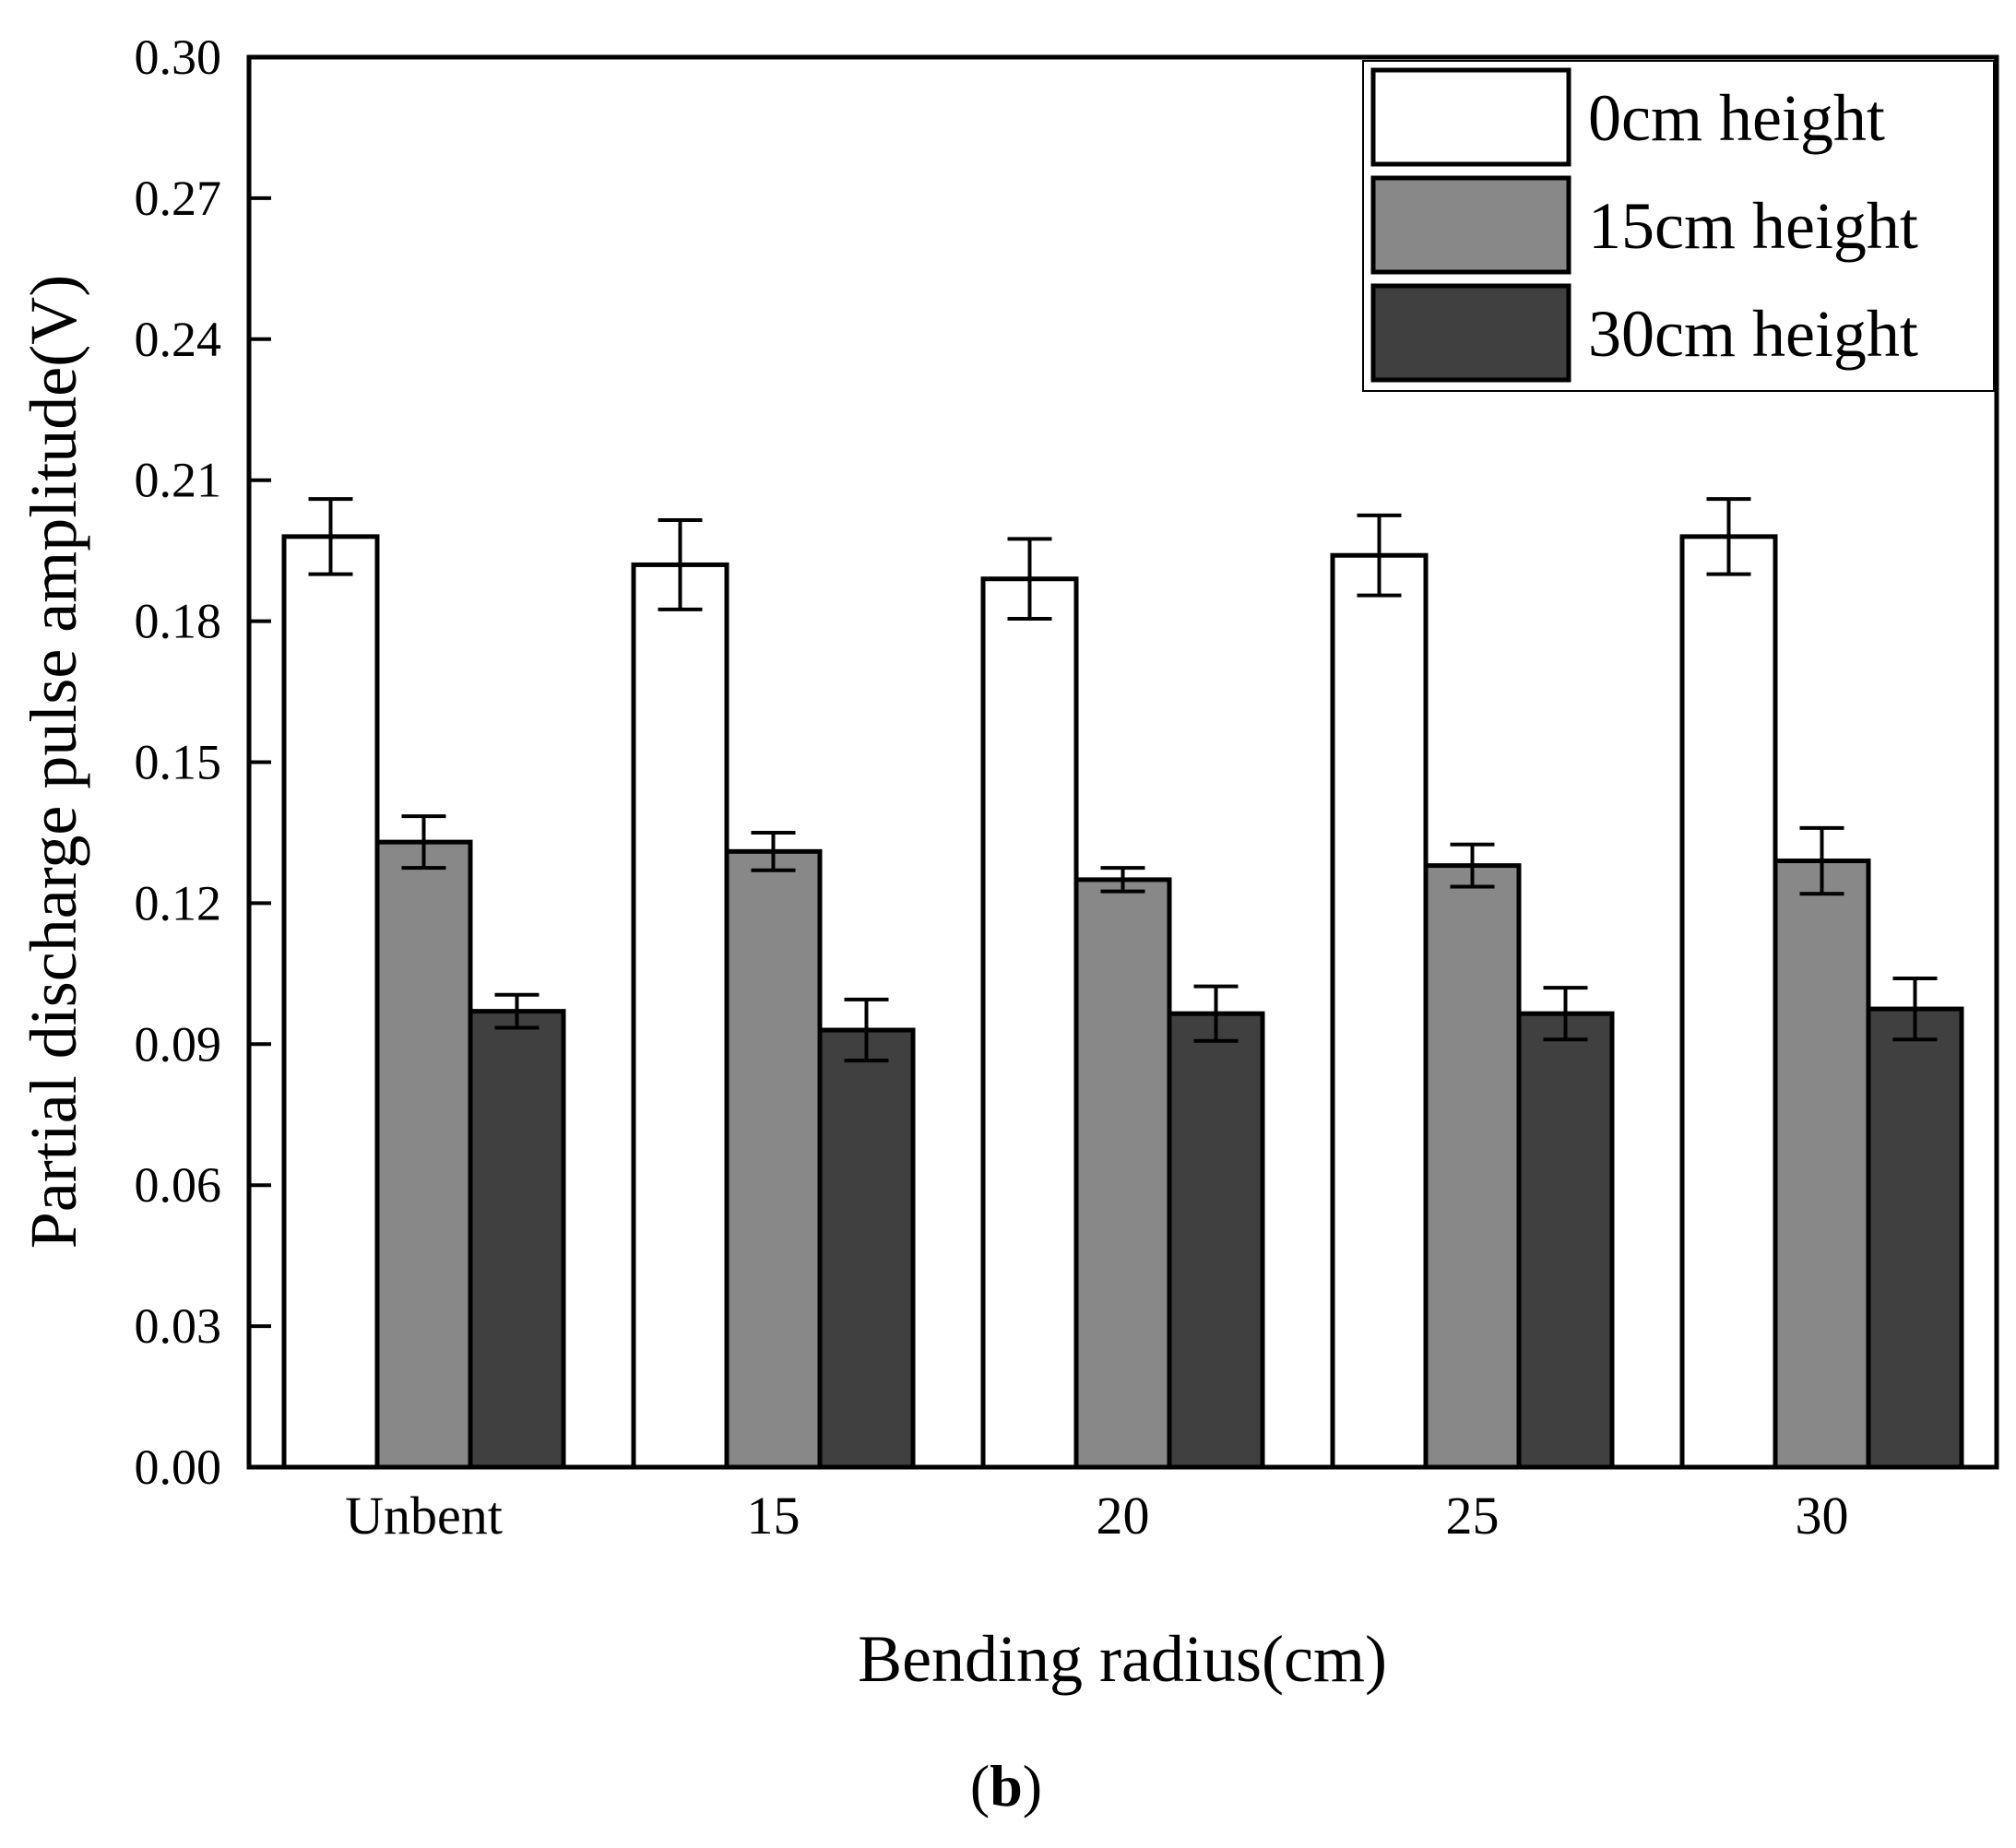  What do you see at coordinates (1123, 1516) in the screenshot?
I see `x-tick-label: 20` at bounding box center [1123, 1516].